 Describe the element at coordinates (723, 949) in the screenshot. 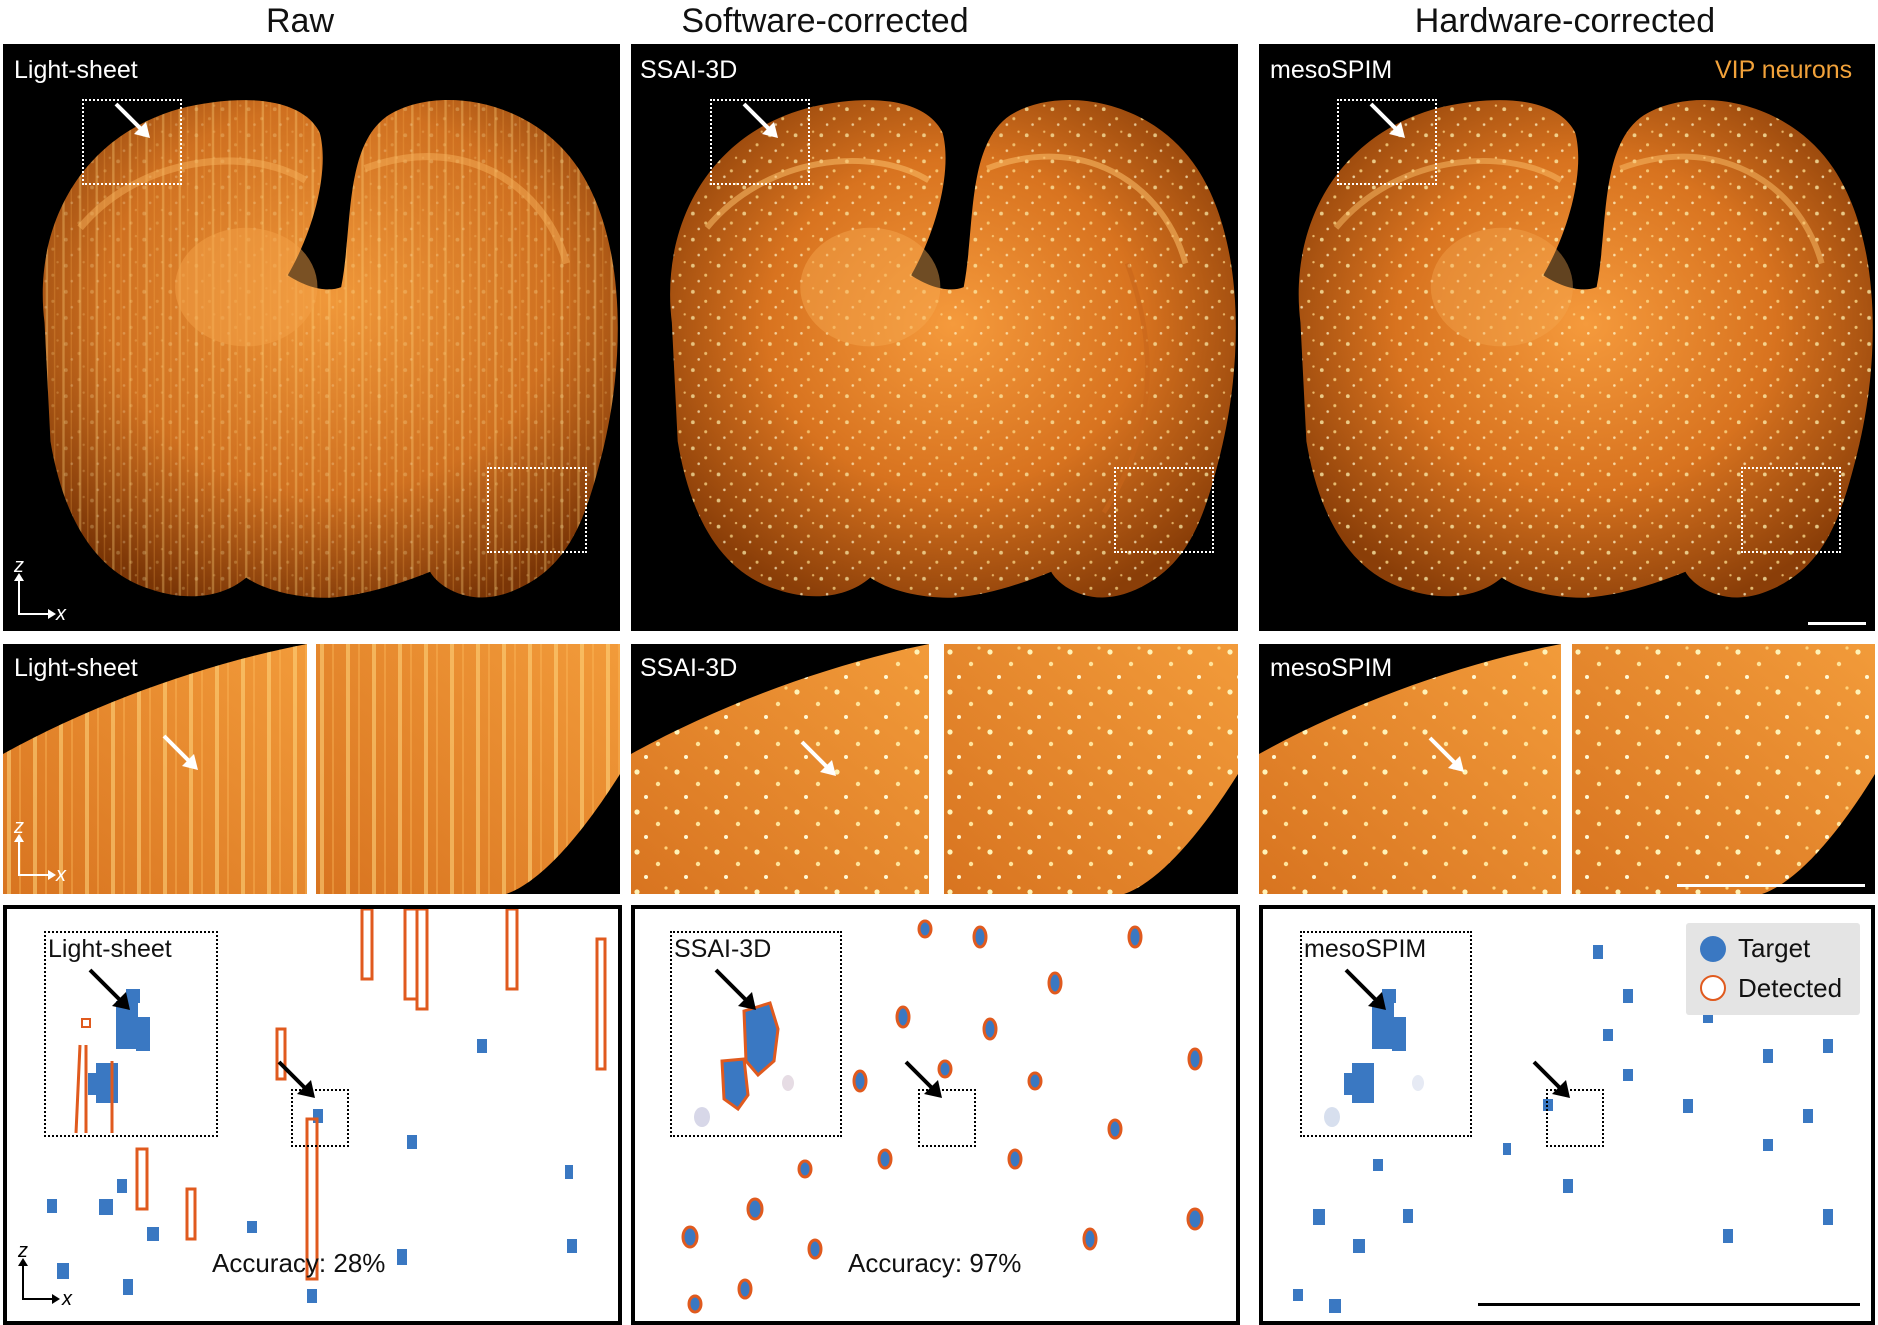

I see `segmentation-software-label: SSAI-3D` at that location.